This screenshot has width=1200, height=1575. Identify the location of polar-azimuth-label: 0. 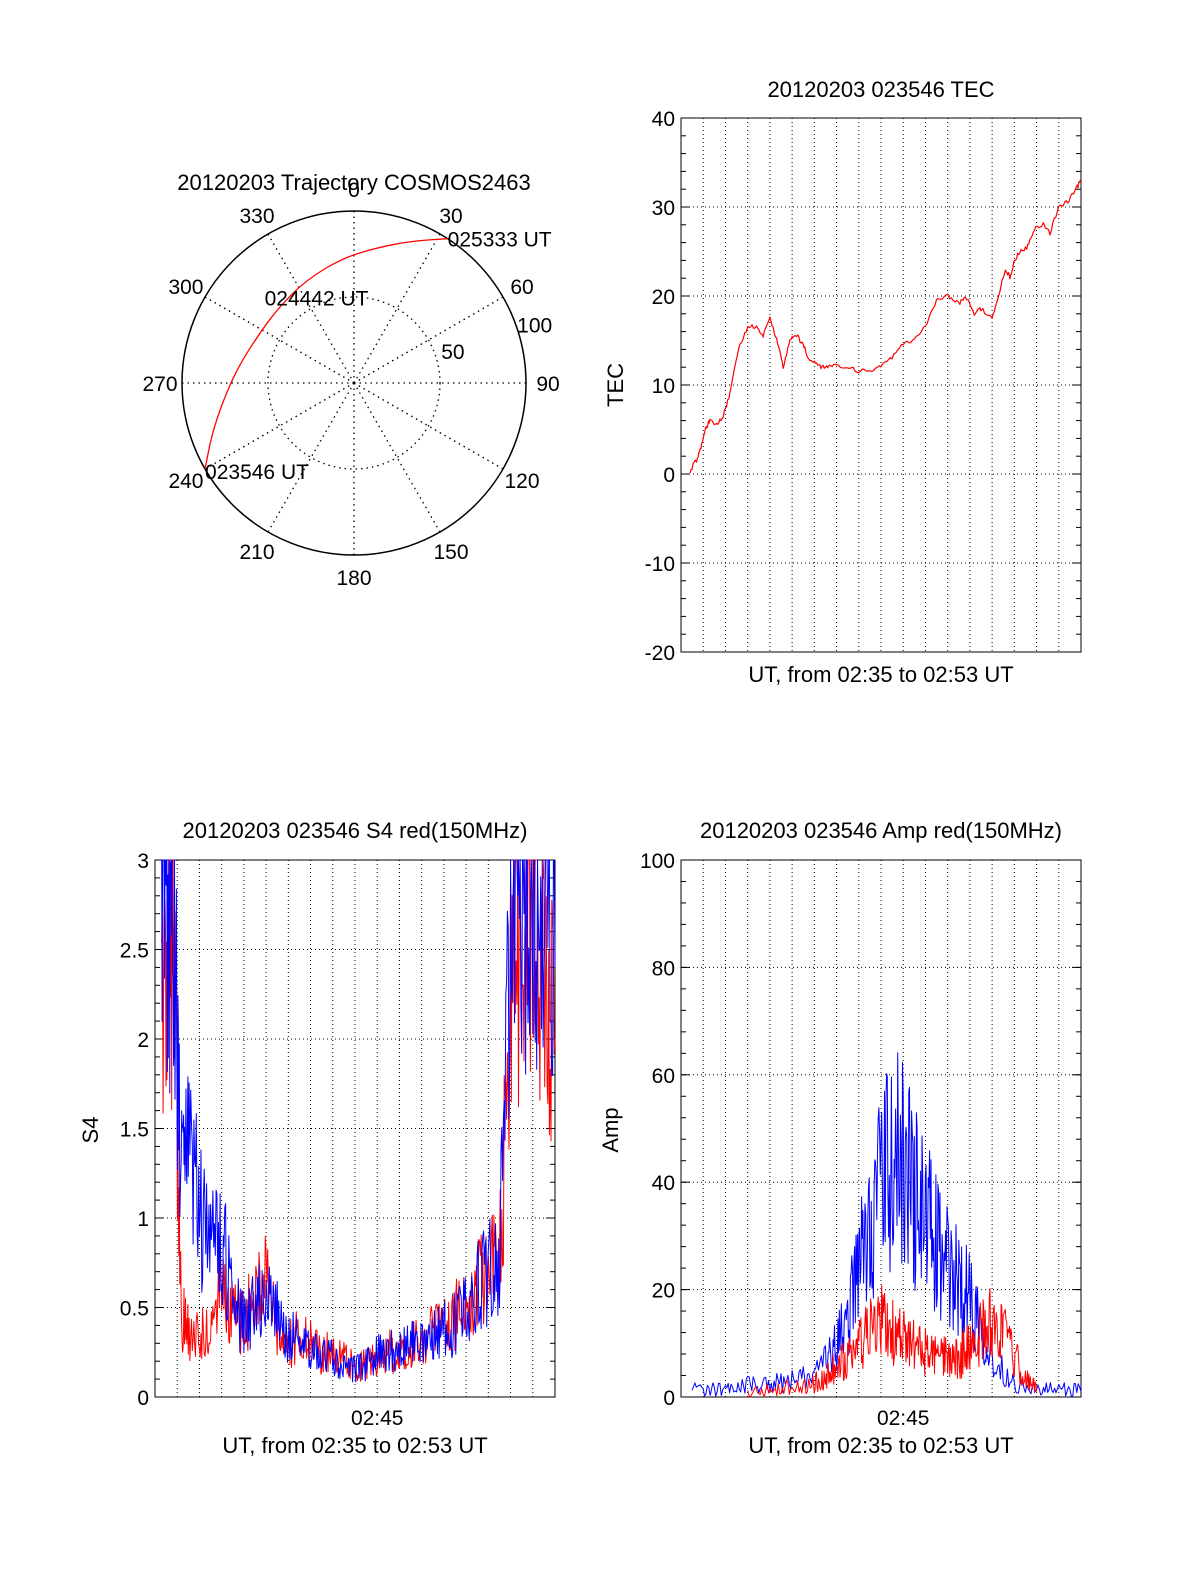
(354, 190).